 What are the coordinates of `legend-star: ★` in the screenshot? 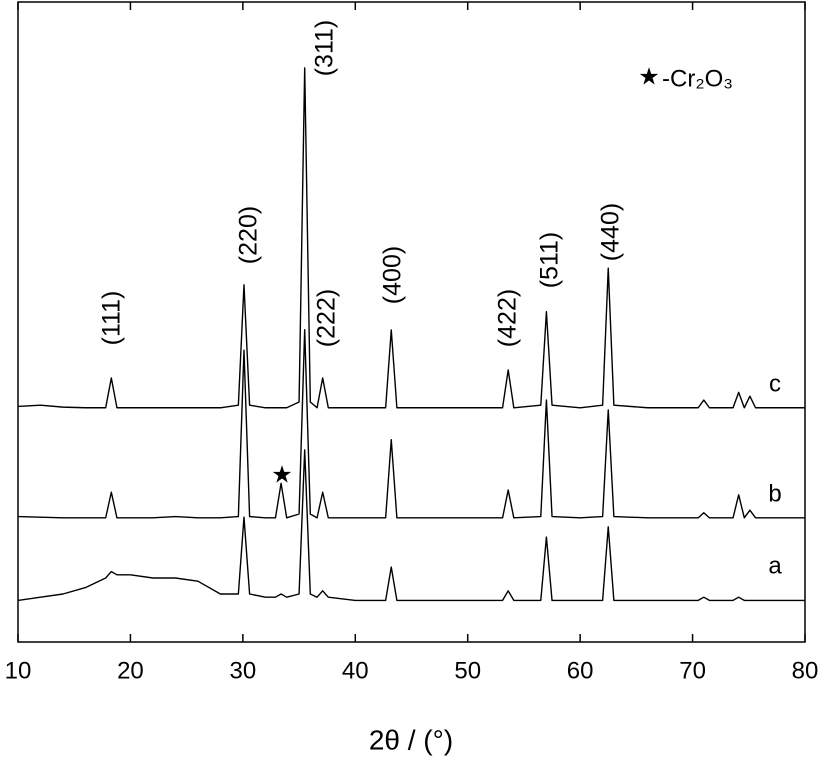 It's located at (649, 76).